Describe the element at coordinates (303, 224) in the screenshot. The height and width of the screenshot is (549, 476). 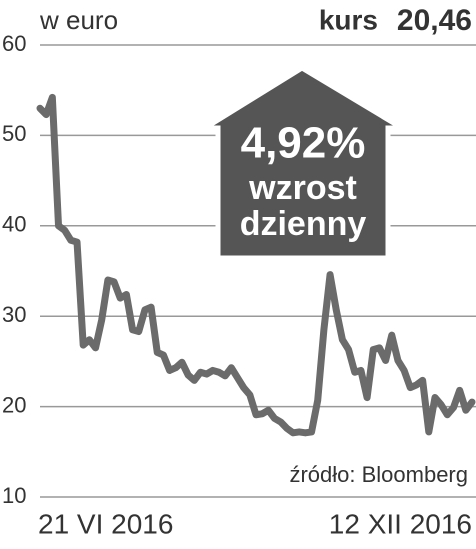
I see `annotation-text: dzienny` at that location.